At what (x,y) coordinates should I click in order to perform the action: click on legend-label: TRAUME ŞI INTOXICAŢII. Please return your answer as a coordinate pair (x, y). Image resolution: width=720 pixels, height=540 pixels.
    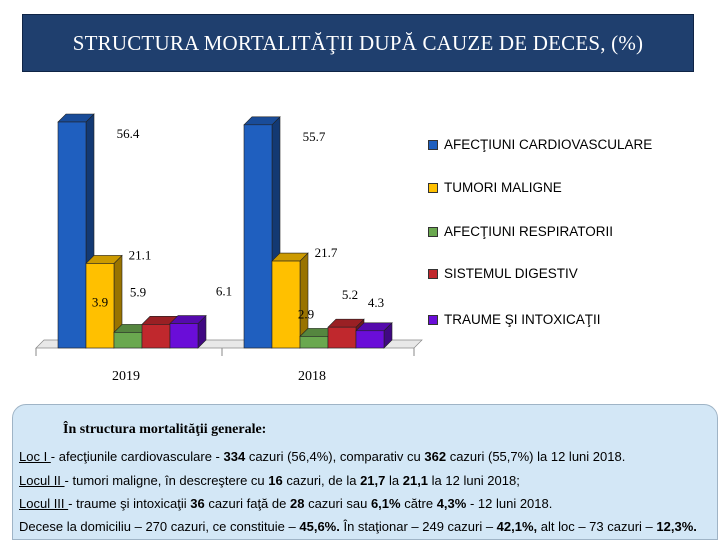
    Looking at the image, I should click on (522, 319).